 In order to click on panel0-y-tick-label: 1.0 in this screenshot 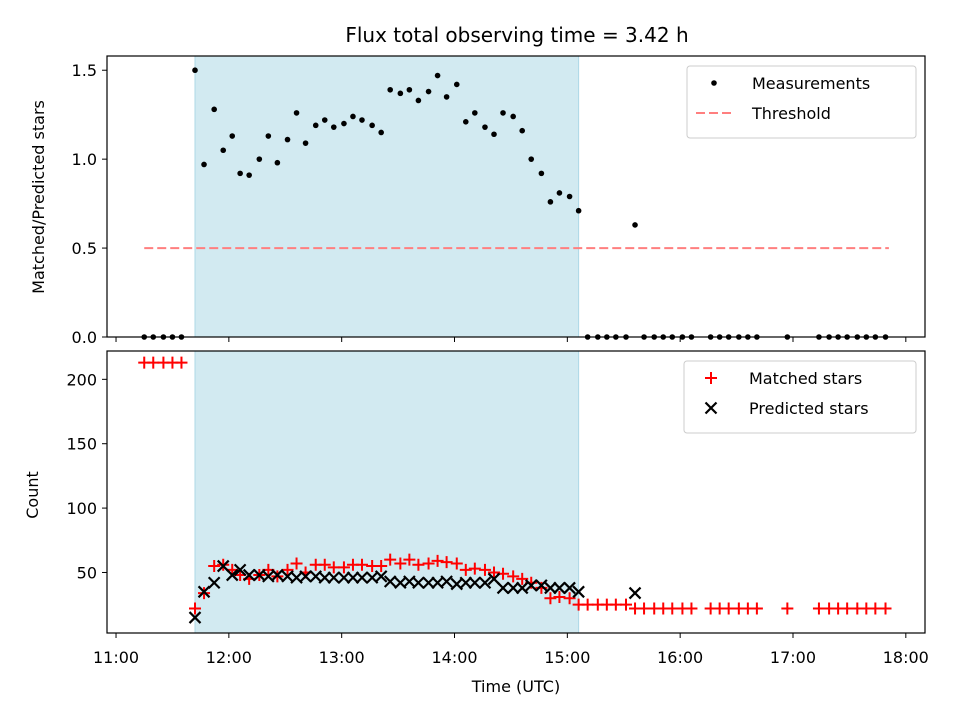, I will do `click(84, 159)`.